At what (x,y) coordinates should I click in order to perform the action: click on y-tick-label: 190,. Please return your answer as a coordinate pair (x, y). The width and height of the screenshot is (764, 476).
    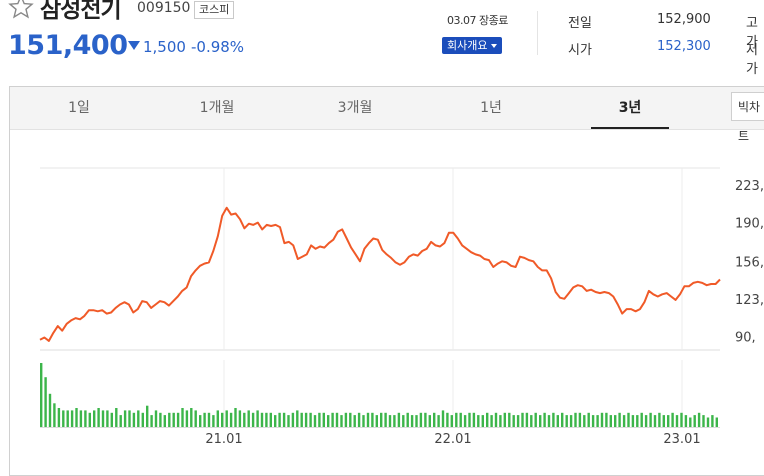
    Looking at the image, I should click on (749, 224).